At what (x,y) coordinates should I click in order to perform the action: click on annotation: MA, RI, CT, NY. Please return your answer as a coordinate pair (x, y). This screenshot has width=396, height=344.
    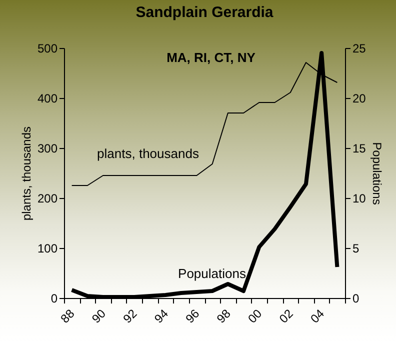
    Looking at the image, I should click on (211, 57).